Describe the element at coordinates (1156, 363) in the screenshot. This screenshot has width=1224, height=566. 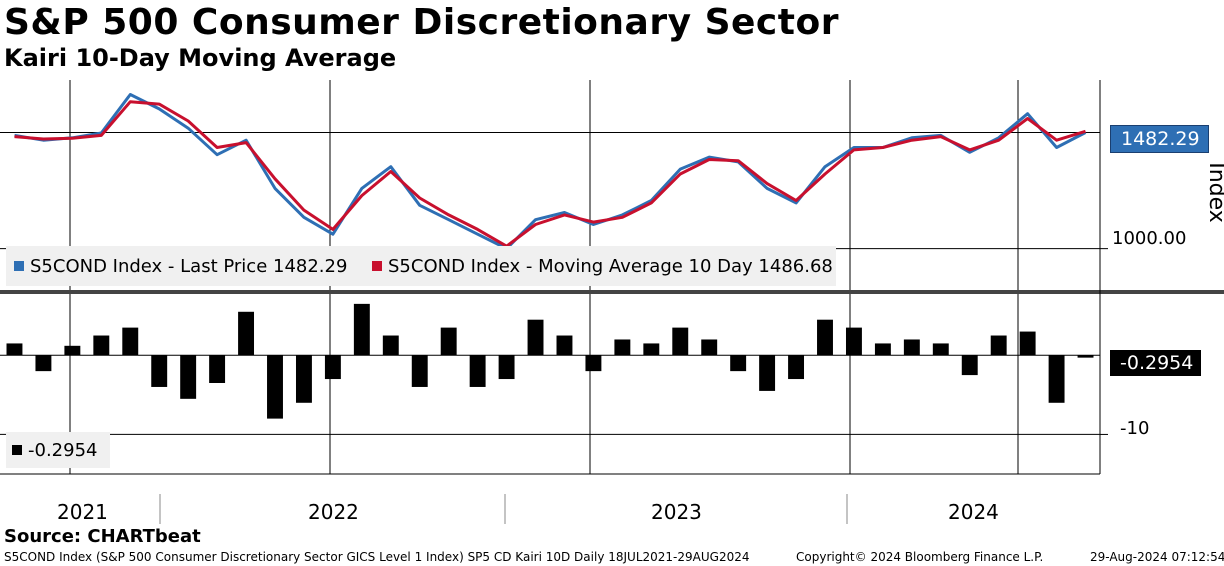
I see `kairi-last-tag: -0.2954` at that location.